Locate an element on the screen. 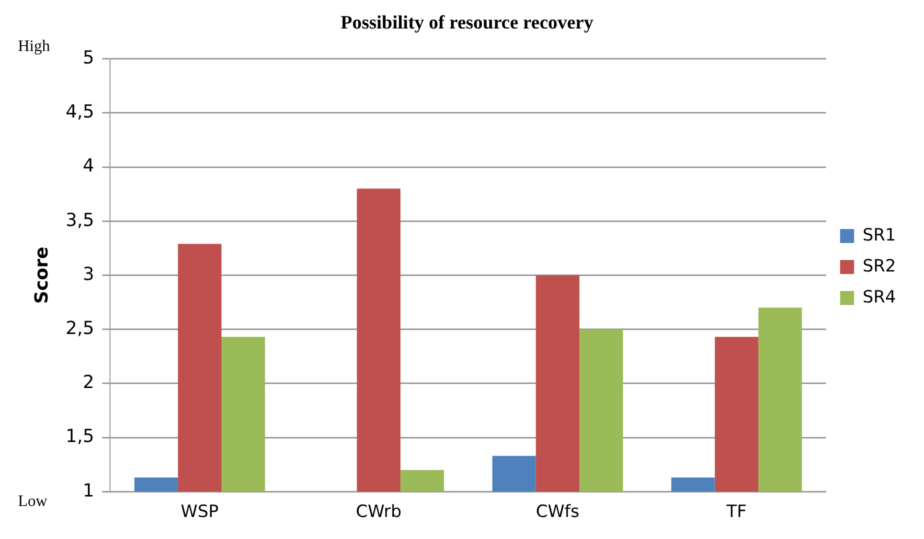 This screenshot has width=924, height=539. x-tick-label: CWrb is located at coordinates (379, 512).